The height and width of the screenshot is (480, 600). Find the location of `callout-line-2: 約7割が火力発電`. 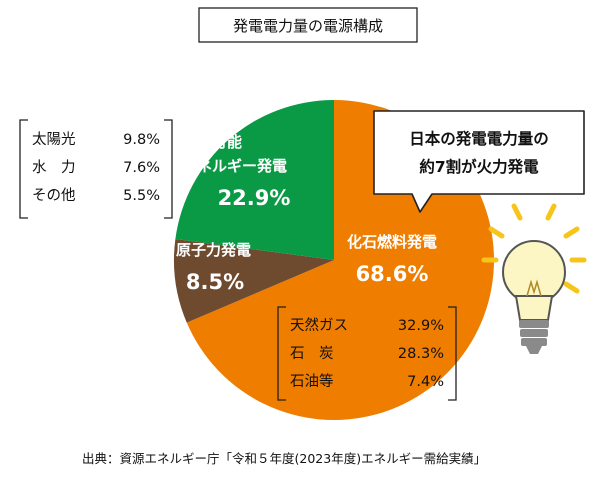

callout-line-2: 約7割が火力発電 is located at coordinates (479, 166).